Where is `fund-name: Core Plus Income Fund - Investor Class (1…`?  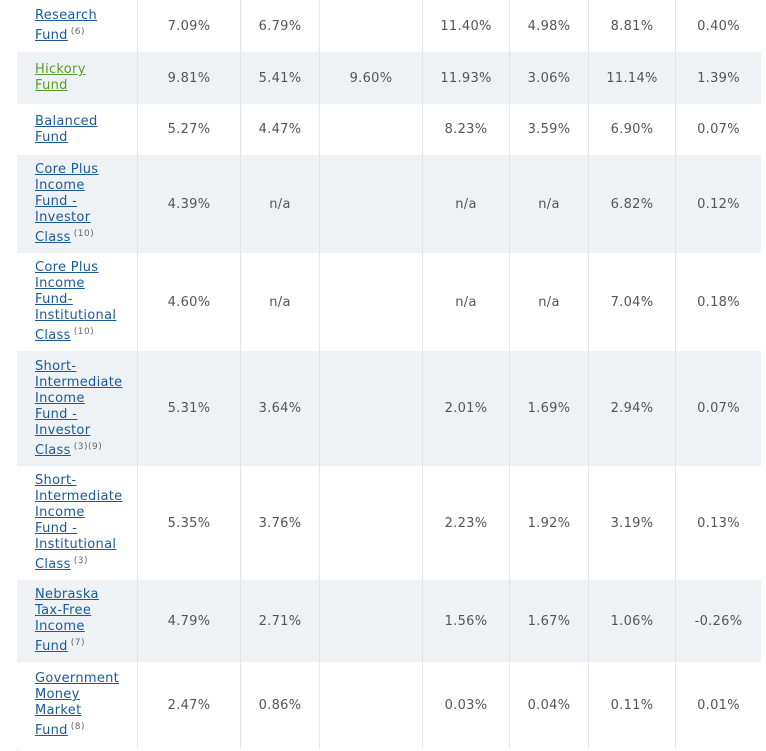 fund-name: Core Plus Income Fund - Investor Class (1… is located at coordinates (85, 204).